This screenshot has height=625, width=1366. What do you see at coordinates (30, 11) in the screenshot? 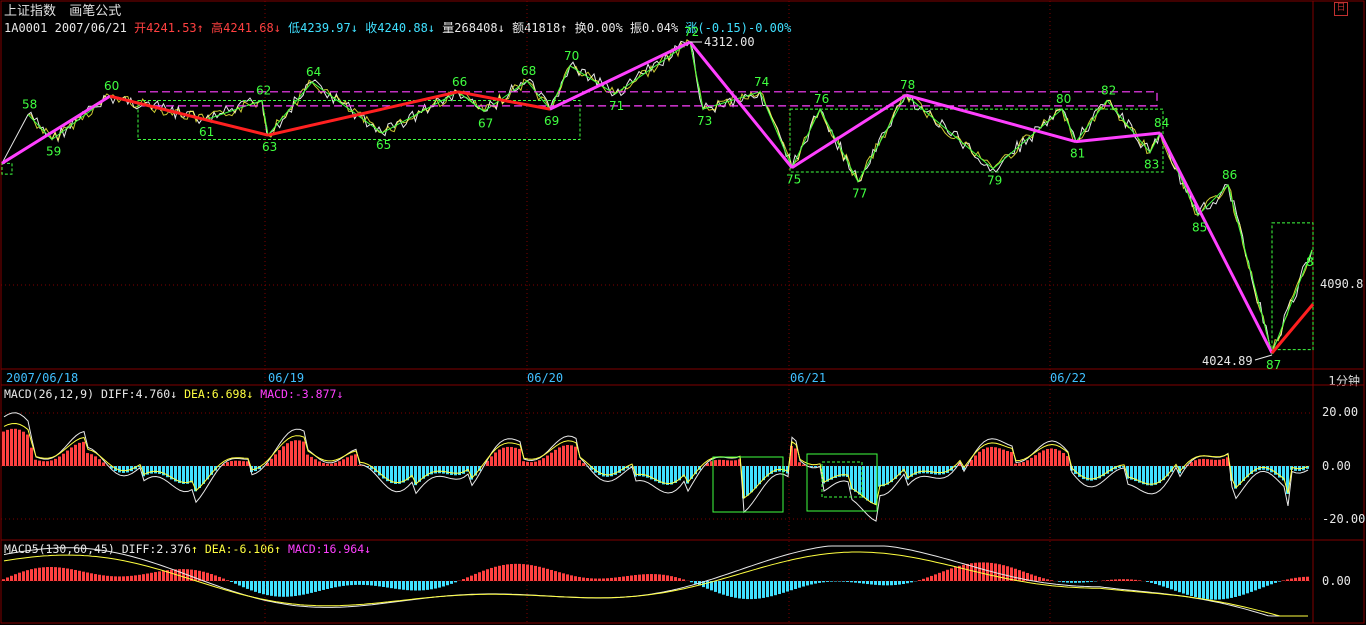
I see `index-name: 上证指数` at bounding box center [30, 11].